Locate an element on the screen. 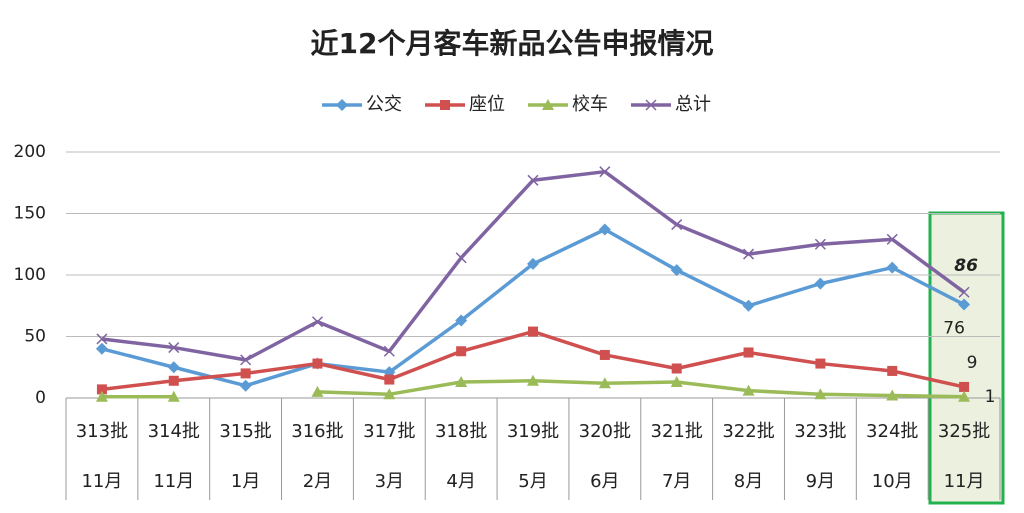 This screenshot has width=1024, height=513. x-tick-label: 316批 is located at coordinates (317, 431).